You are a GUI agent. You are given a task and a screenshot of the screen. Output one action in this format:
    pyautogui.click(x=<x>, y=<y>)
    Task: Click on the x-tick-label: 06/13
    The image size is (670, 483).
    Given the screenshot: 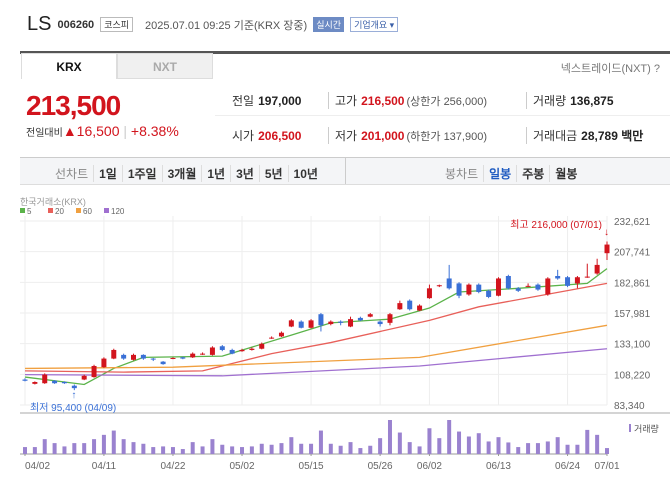 What is the action you would take?
    pyautogui.click(x=498, y=466)
    